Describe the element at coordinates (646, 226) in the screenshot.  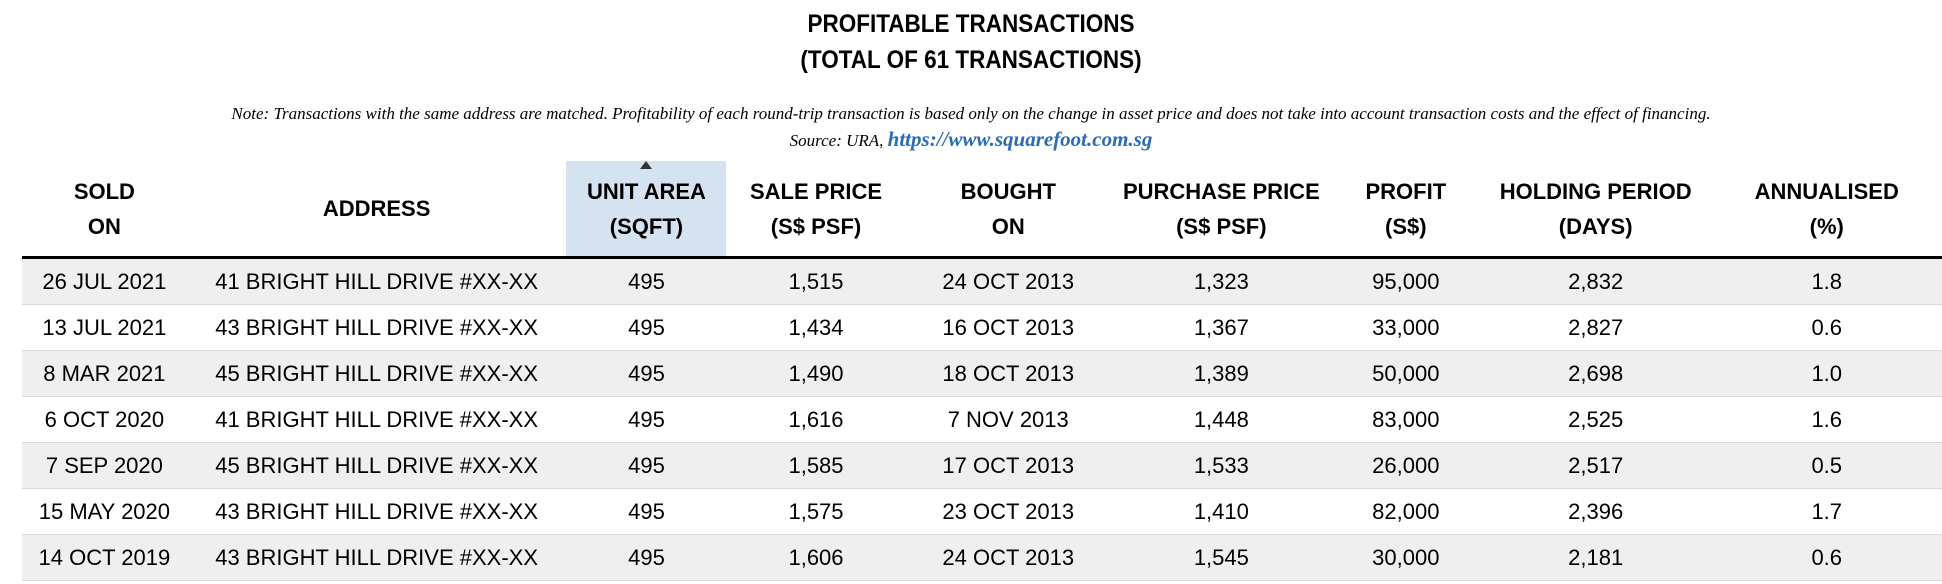
I see `header-line: (SQFT)` at that location.